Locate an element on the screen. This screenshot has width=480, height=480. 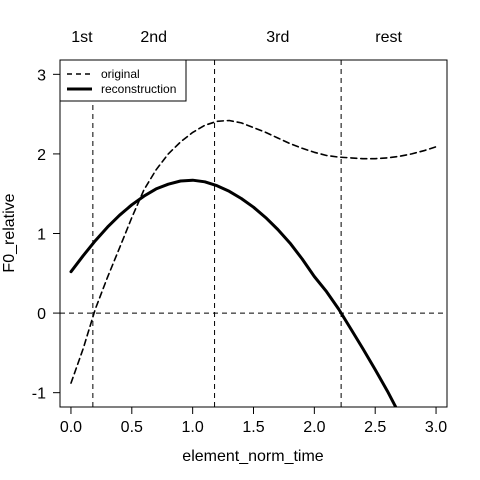
x-axis: 0.0 0.5 1.0 1.5 2.0 2.5 3.0 is located at coordinates (253, 421).